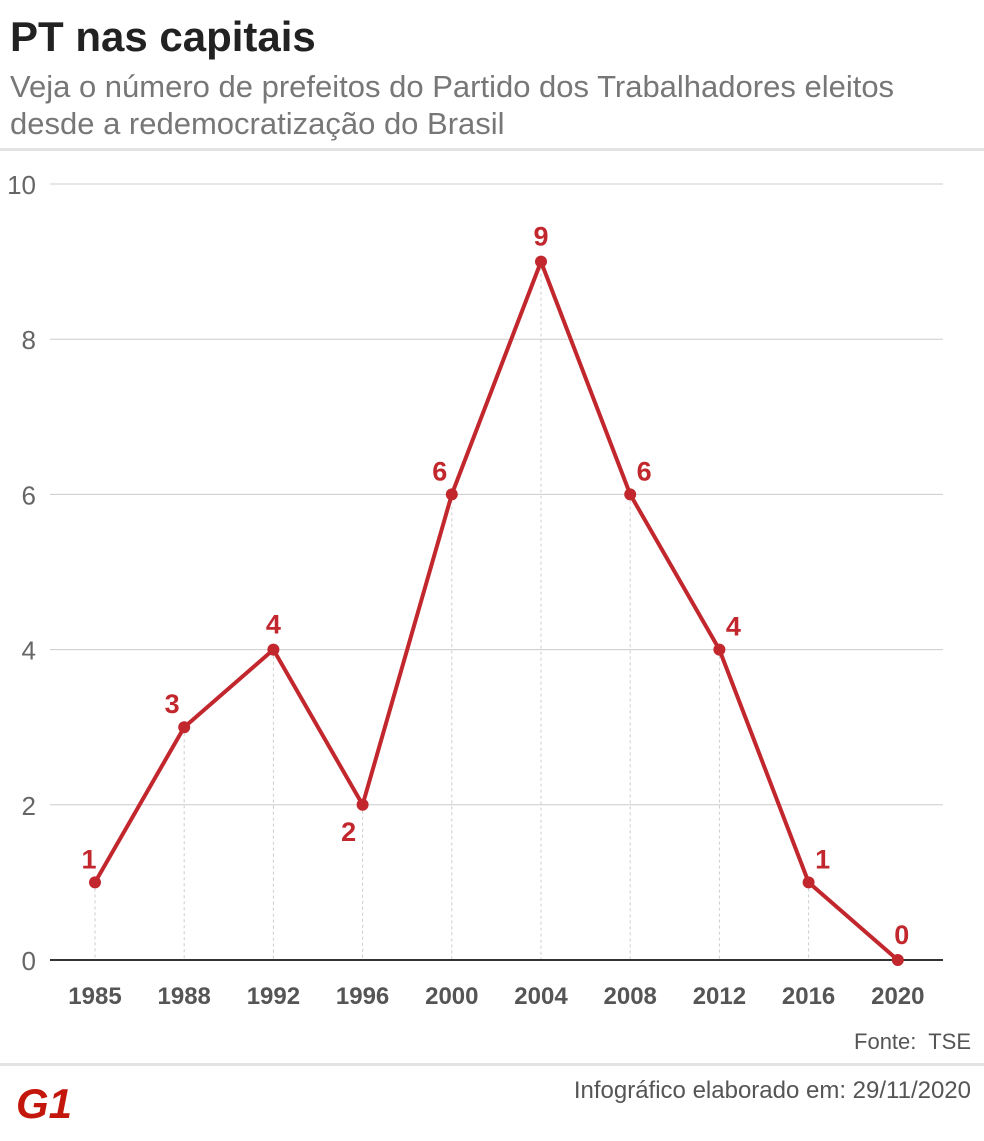 This screenshot has height=1141, width=984. Describe the element at coordinates (94, 996) in the screenshot. I see `x-tick-label-1985: 1985` at that location.